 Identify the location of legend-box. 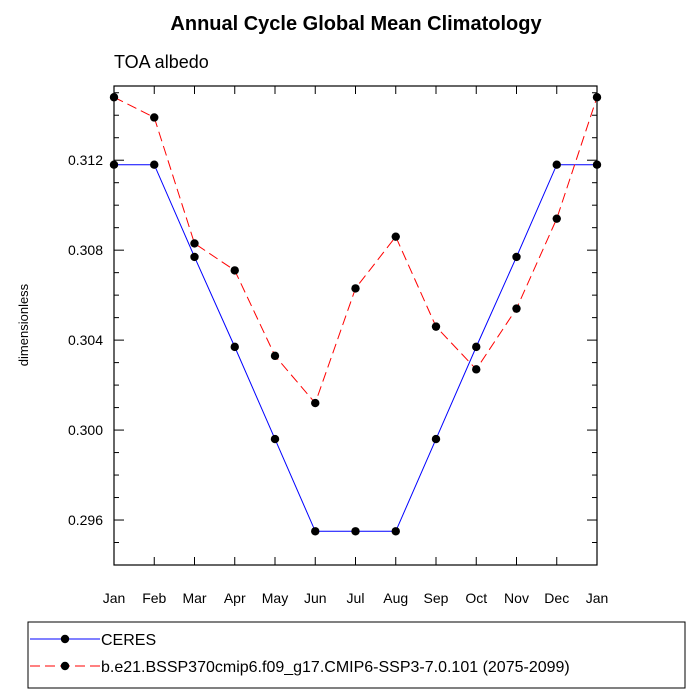
(356, 655).